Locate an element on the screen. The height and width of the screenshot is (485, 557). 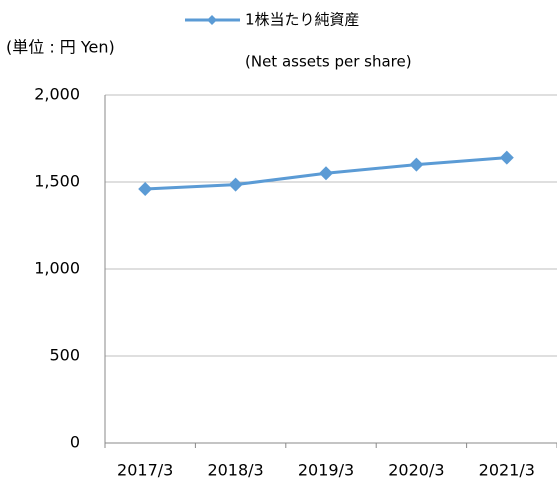
x-tick-label: 2021/3 is located at coordinates (507, 470).